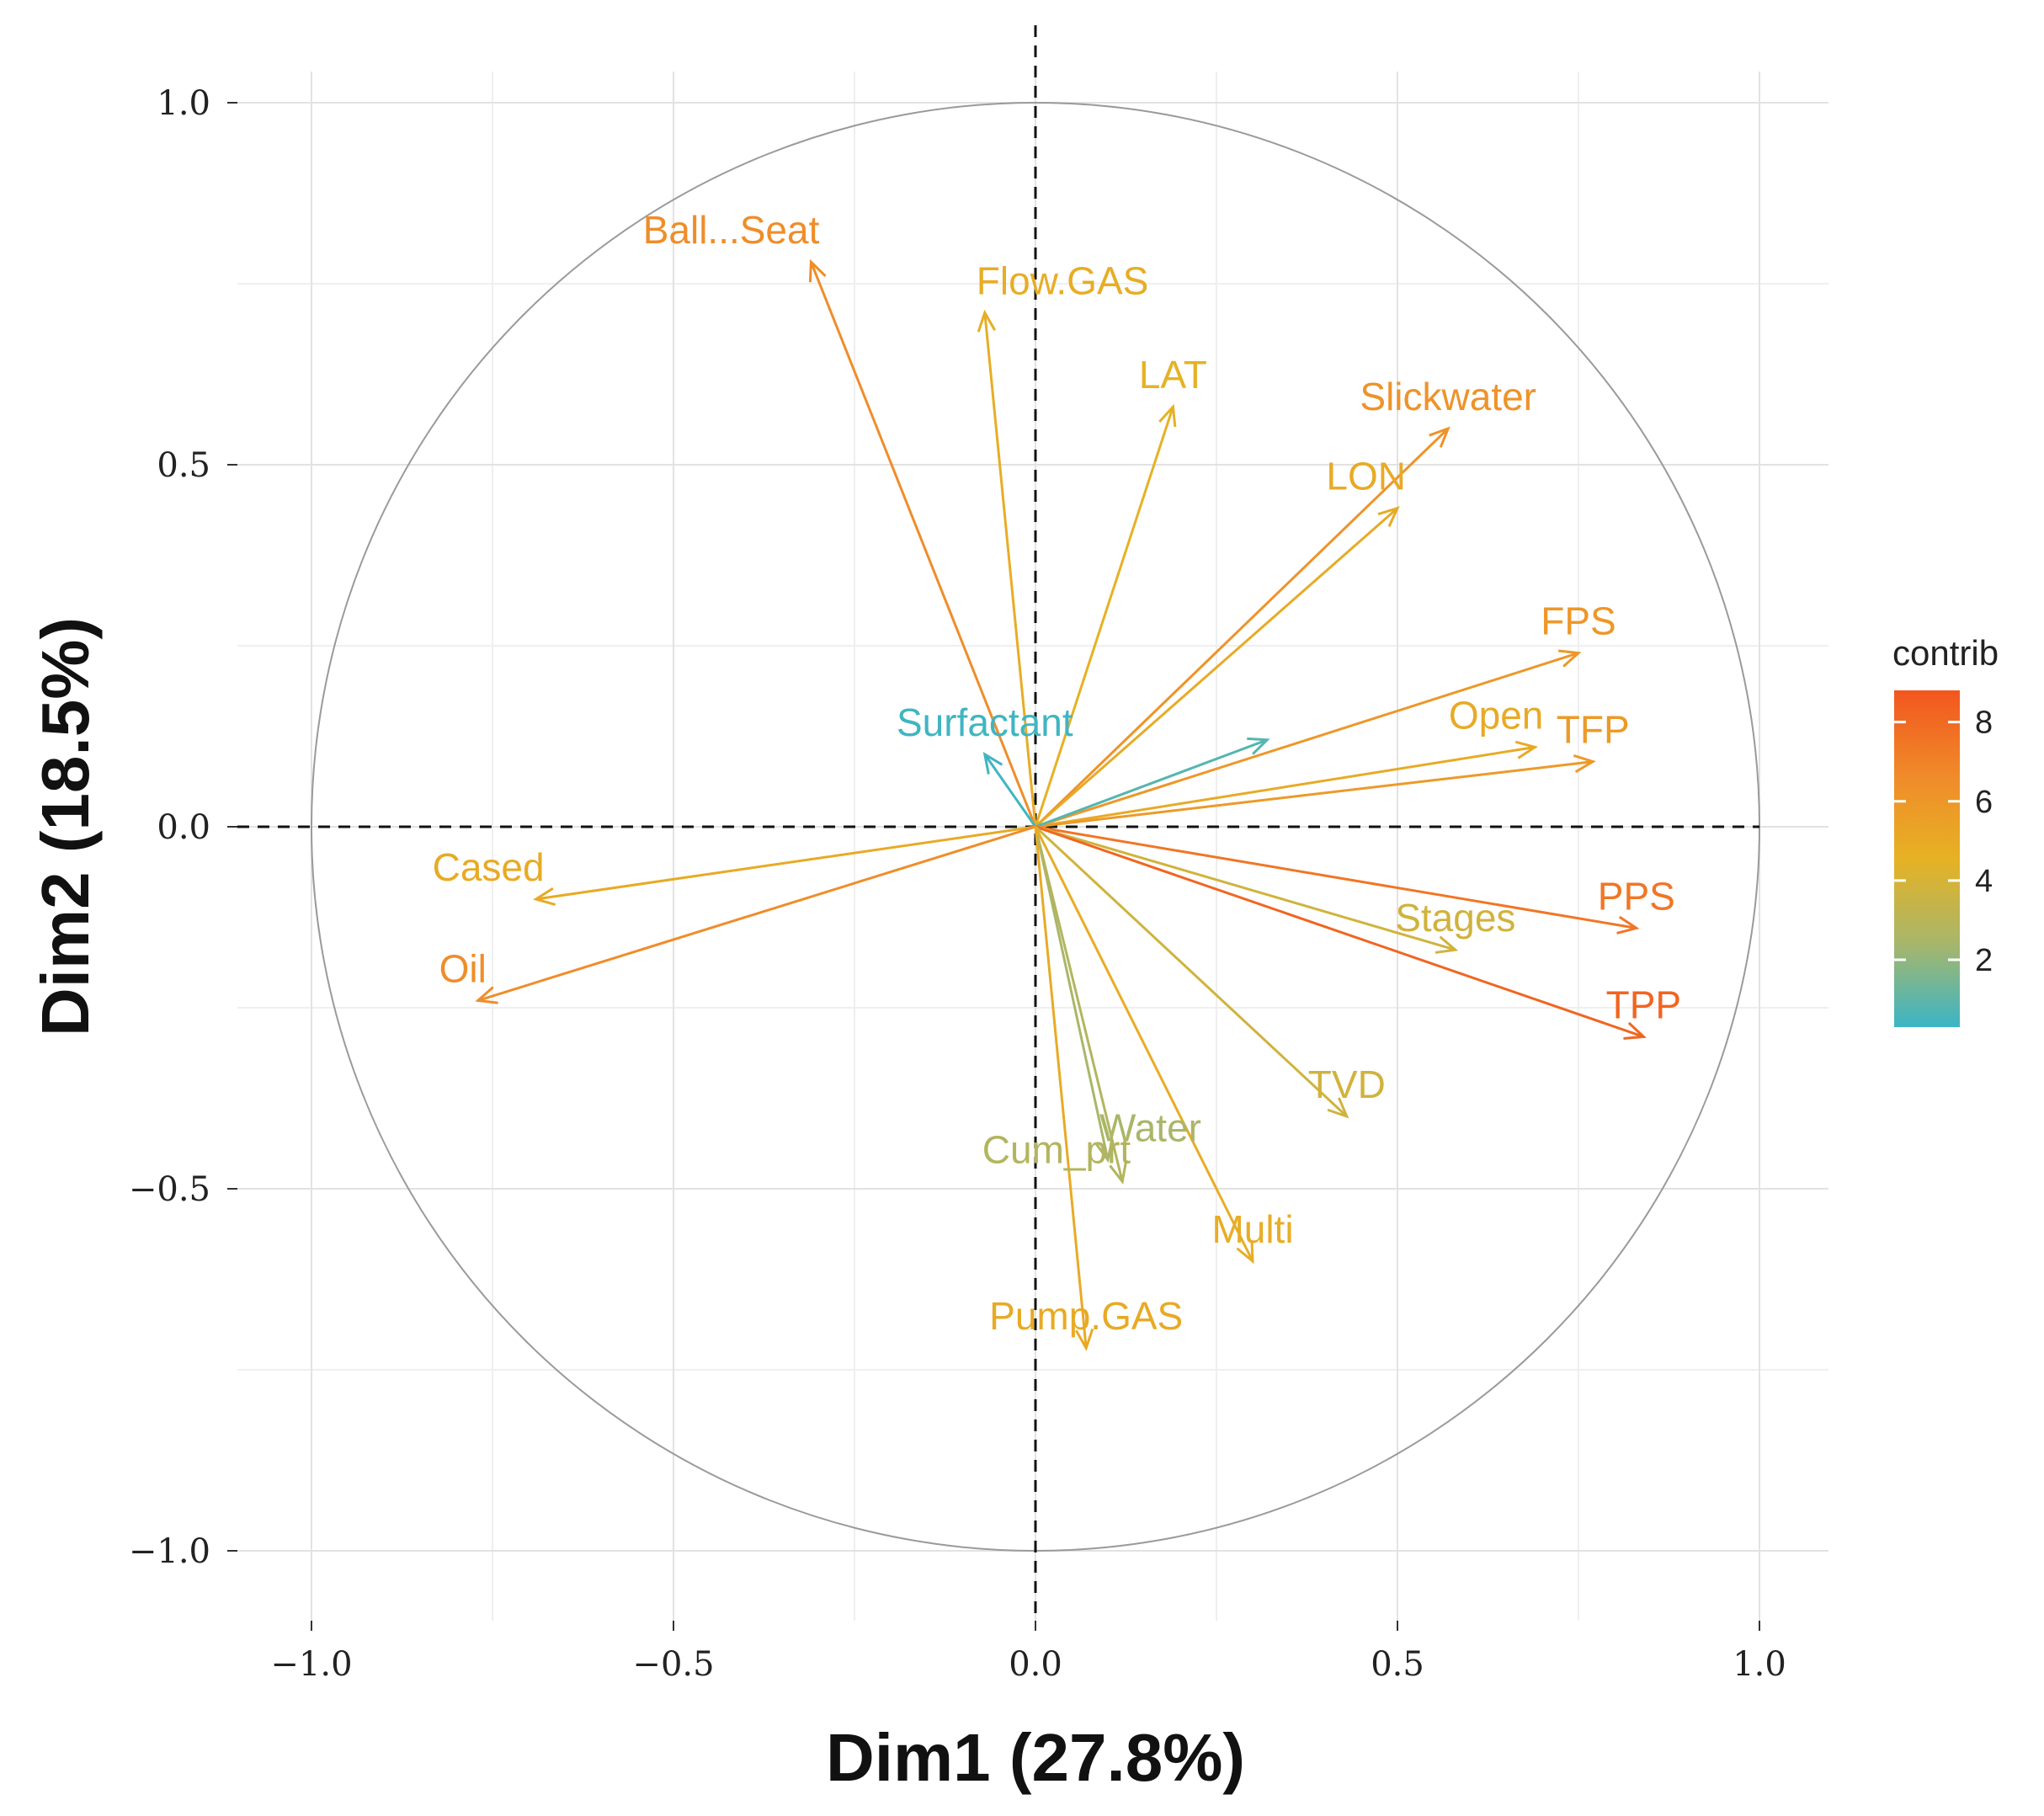  I want to click on arrow-head-flow-gas, so click(986, 321).